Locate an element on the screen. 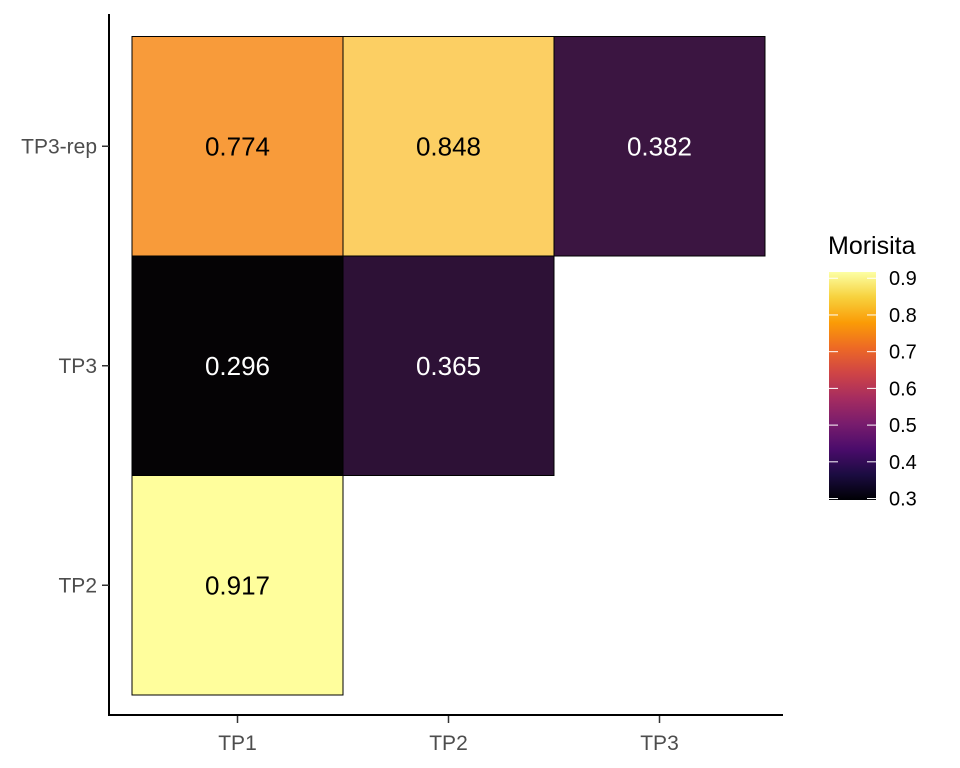 Image resolution: width=960 pixels, height=768 pixels. cell-value-label-tp3-tp3-rep: 0.382 is located at coordinates (659, 146).